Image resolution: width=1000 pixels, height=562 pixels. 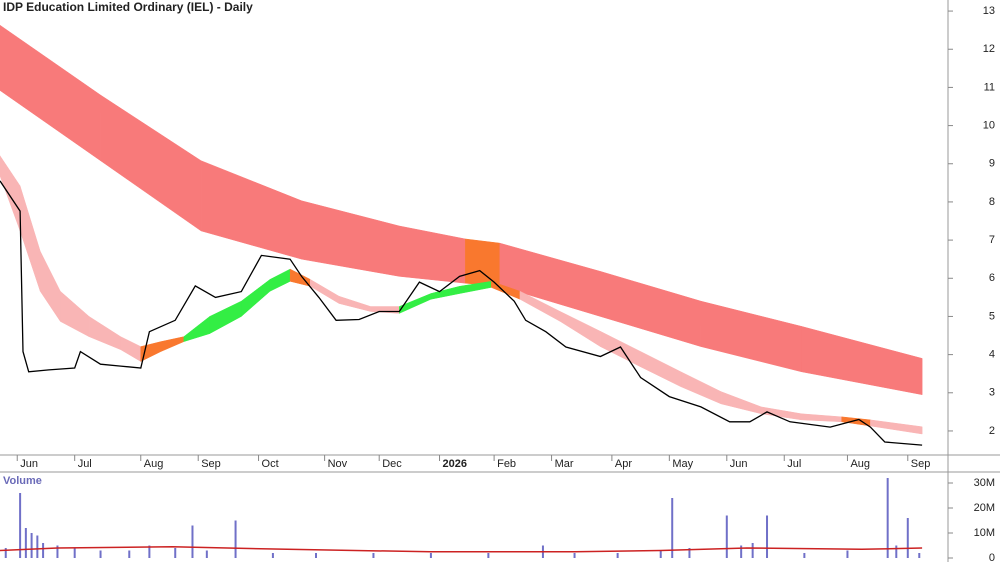 What do you see at coordinates (623, 464) in the screenshot?
I see `x-tick-label: Apr` at bounding box center [623, 464].